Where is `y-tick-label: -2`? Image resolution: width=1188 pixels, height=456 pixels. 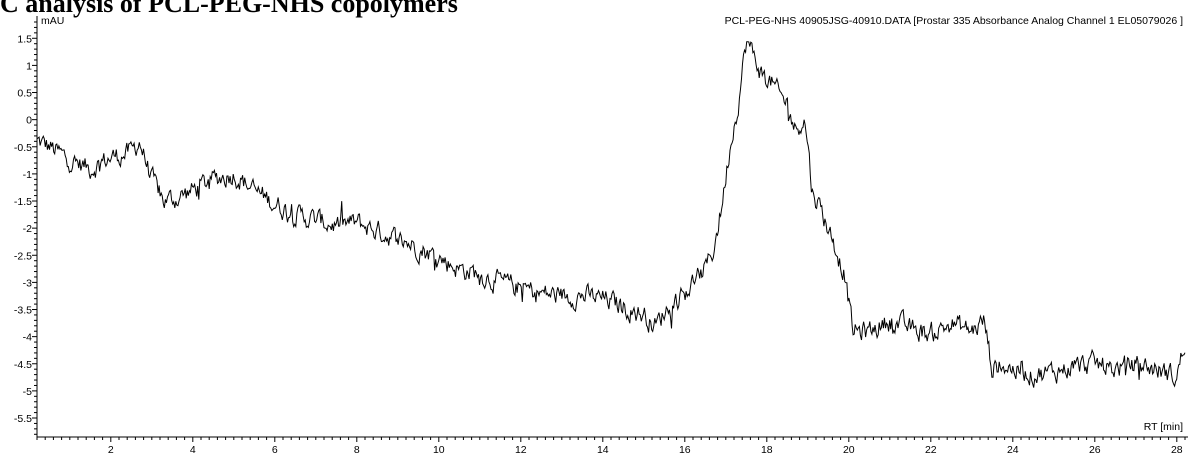
y-tick-label: -2 is located at coordinates (27, 229).